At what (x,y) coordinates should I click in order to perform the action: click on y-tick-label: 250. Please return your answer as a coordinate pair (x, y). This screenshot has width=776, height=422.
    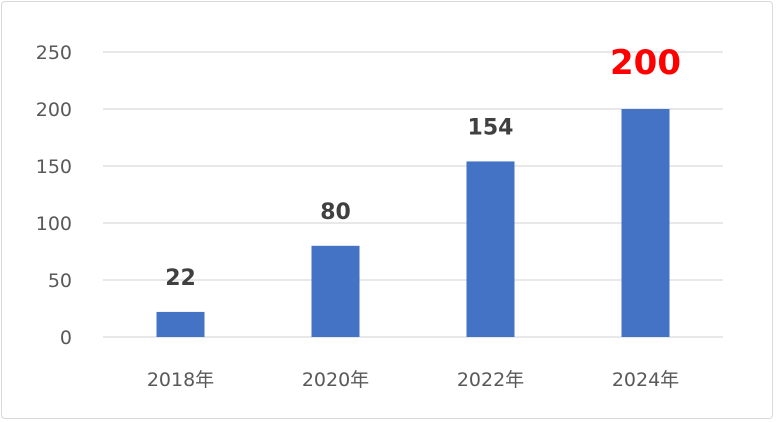
    Looking at the image, I should click on (54, 53).